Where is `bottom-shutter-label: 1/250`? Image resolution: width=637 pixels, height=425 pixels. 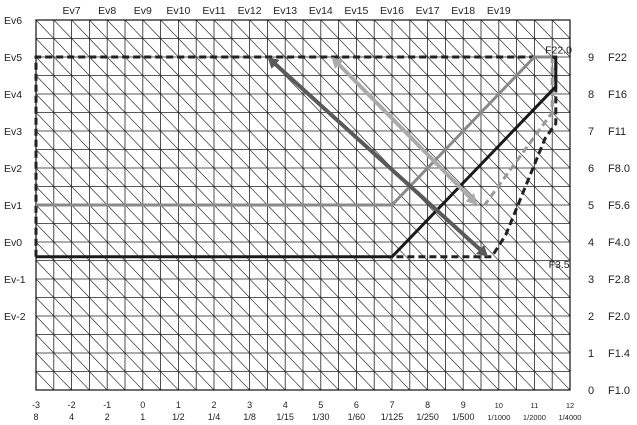
bottom-shutter-label: 1/250 is located at coordinates (427, 417).